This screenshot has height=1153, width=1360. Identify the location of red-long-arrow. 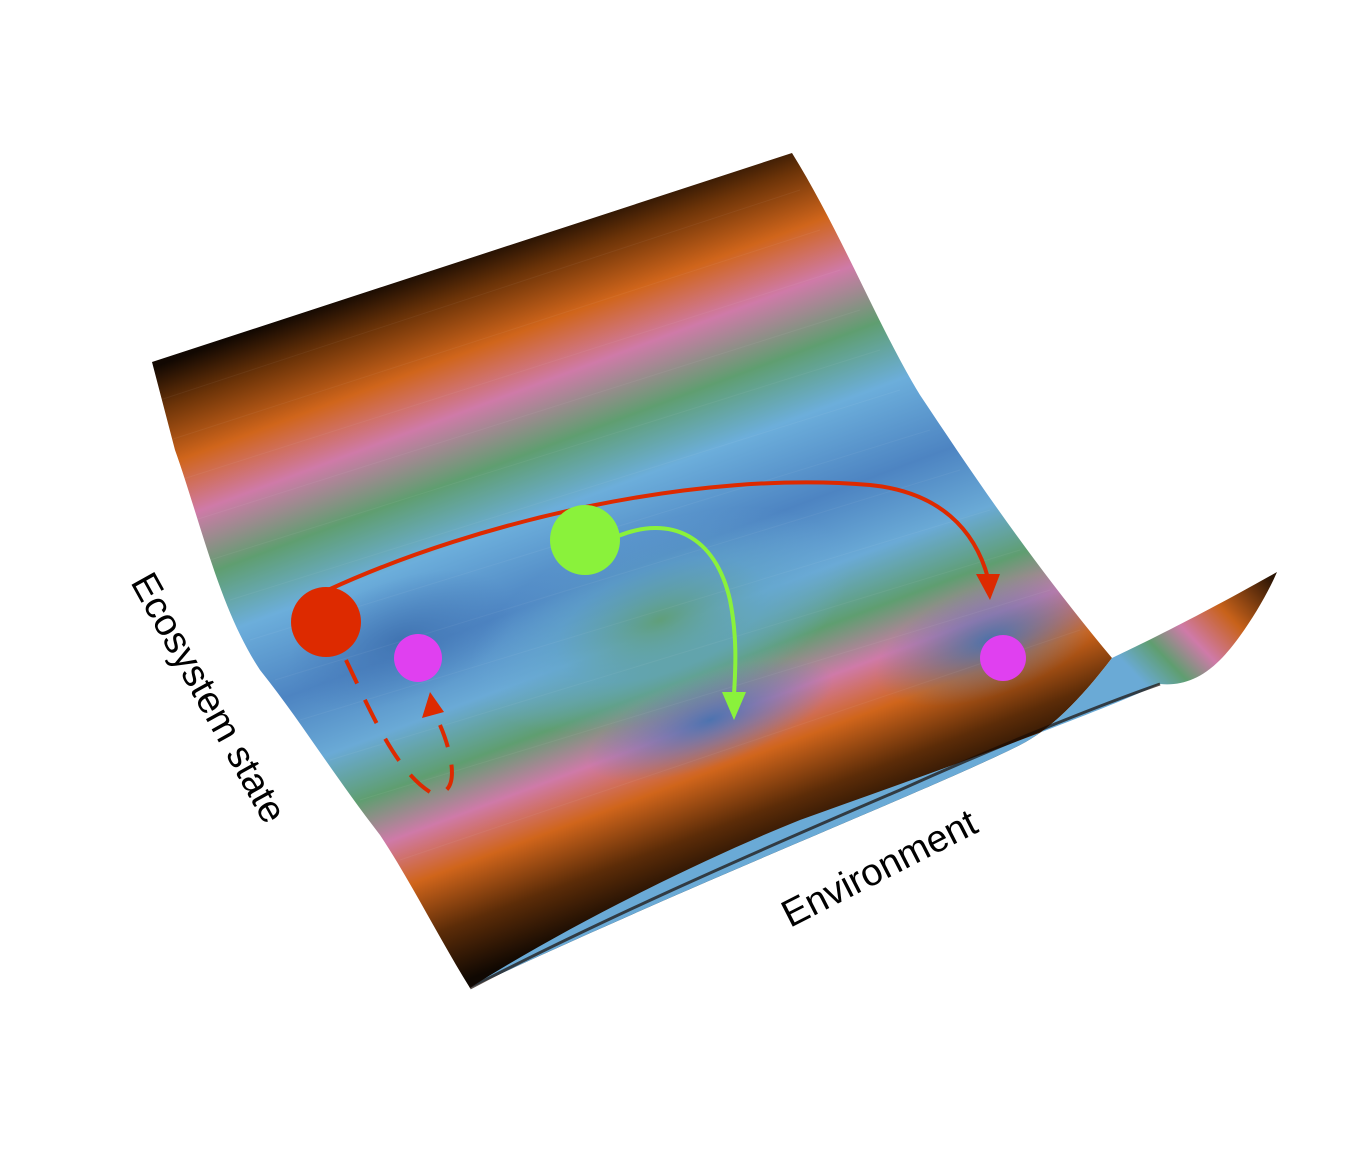
(658, 536).